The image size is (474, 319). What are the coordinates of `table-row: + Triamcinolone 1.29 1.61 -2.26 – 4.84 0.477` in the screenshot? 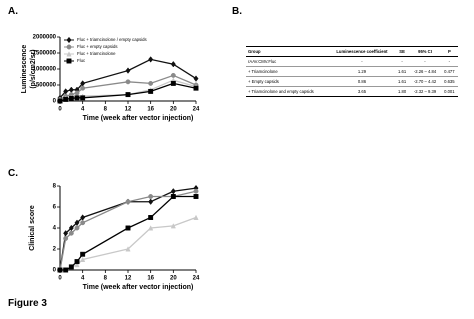 It's located at (352, 71).